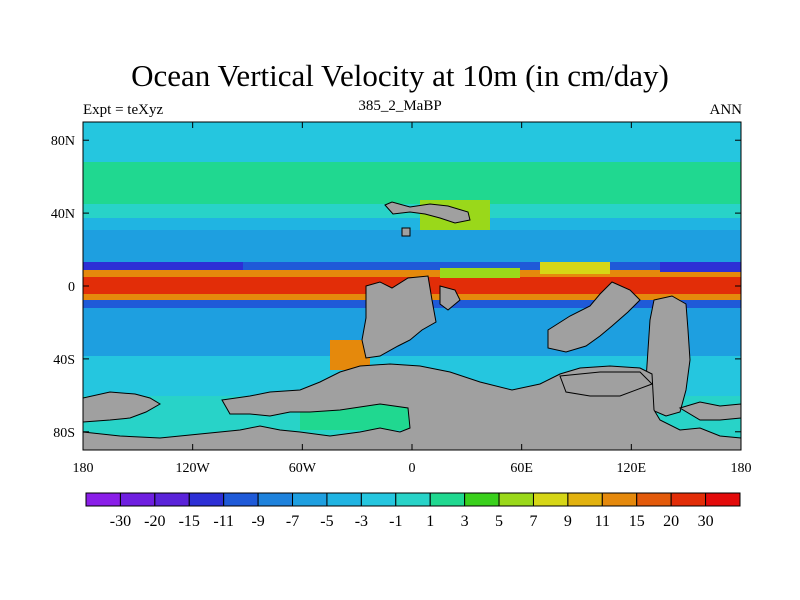 The height and width of the screenshot is (600, 800). I want to click on patch-blue-west, so click(163, 266).